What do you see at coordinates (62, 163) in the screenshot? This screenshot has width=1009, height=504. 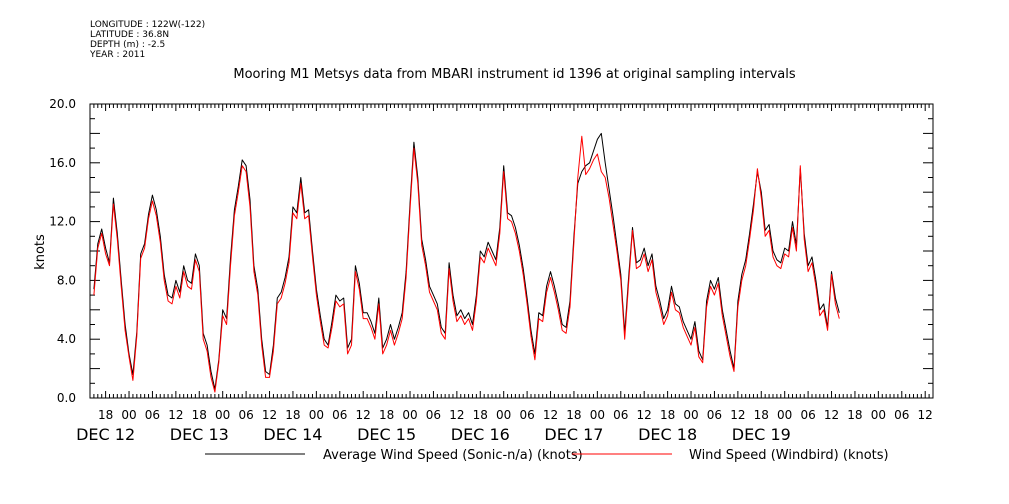 I see `y-tick-label: 16.0` at bounding box center [62, 163].